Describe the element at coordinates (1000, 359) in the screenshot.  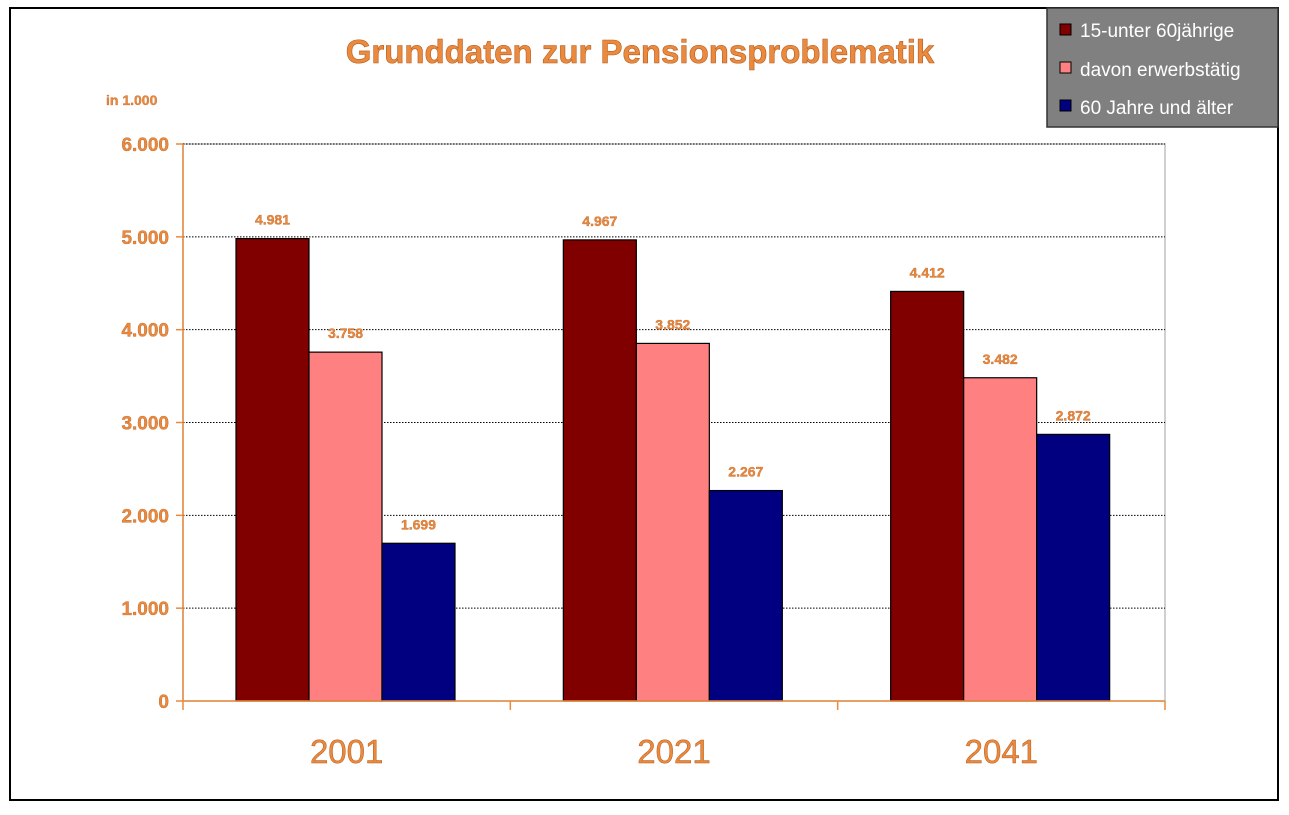
I see `data-label: 3.482` at that location.